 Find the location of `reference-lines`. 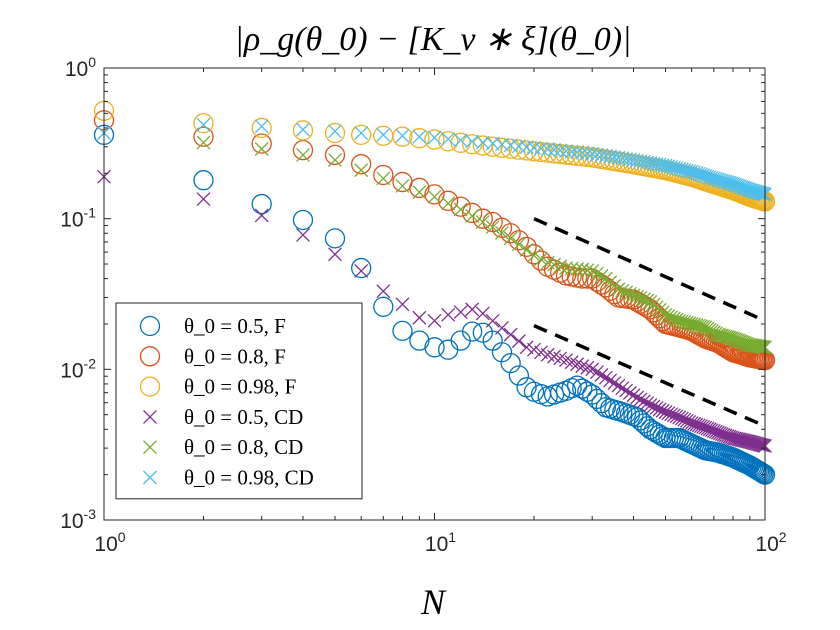

reference-lines is located at coordinates (649, 322).